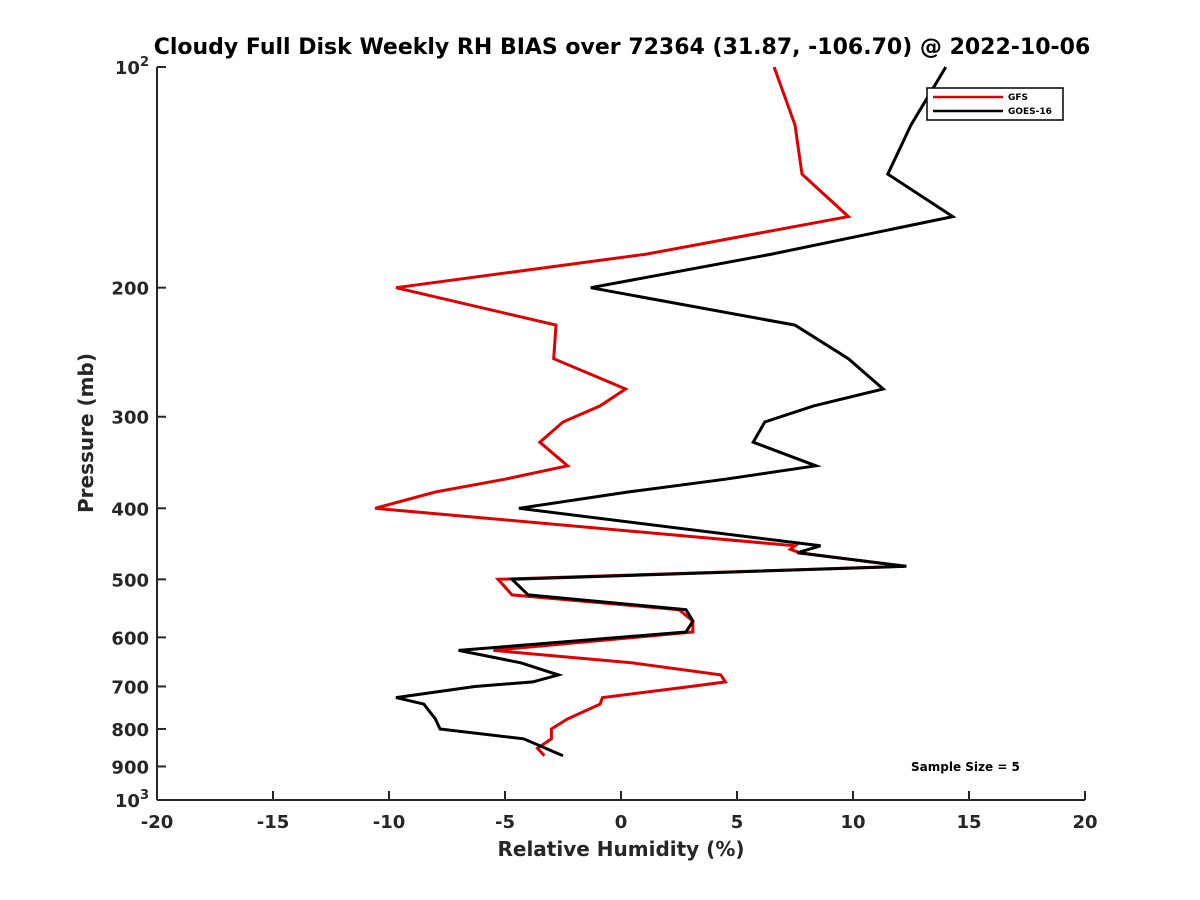 The height and width of the screenshot is (900, 1200). Describe the element at coordinates (132, 800) in the screenshot. I see `y-tick-label: 10³` at that location.